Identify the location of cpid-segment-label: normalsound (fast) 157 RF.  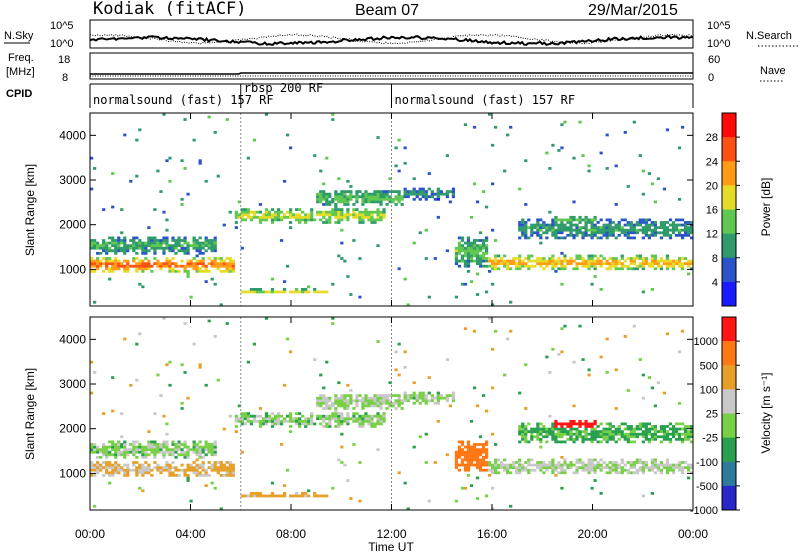
(485, 100).